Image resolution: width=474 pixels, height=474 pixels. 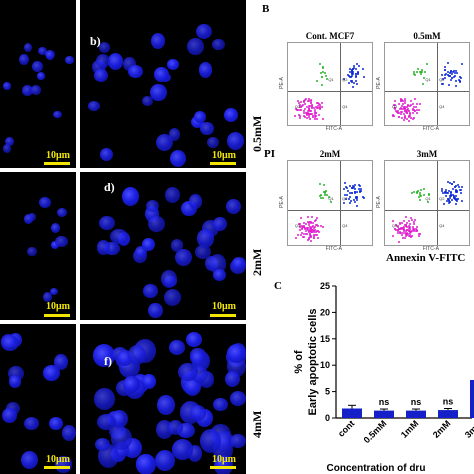 I want to click on flow-title-2: 0.5mM, so click(x=427, y=36).